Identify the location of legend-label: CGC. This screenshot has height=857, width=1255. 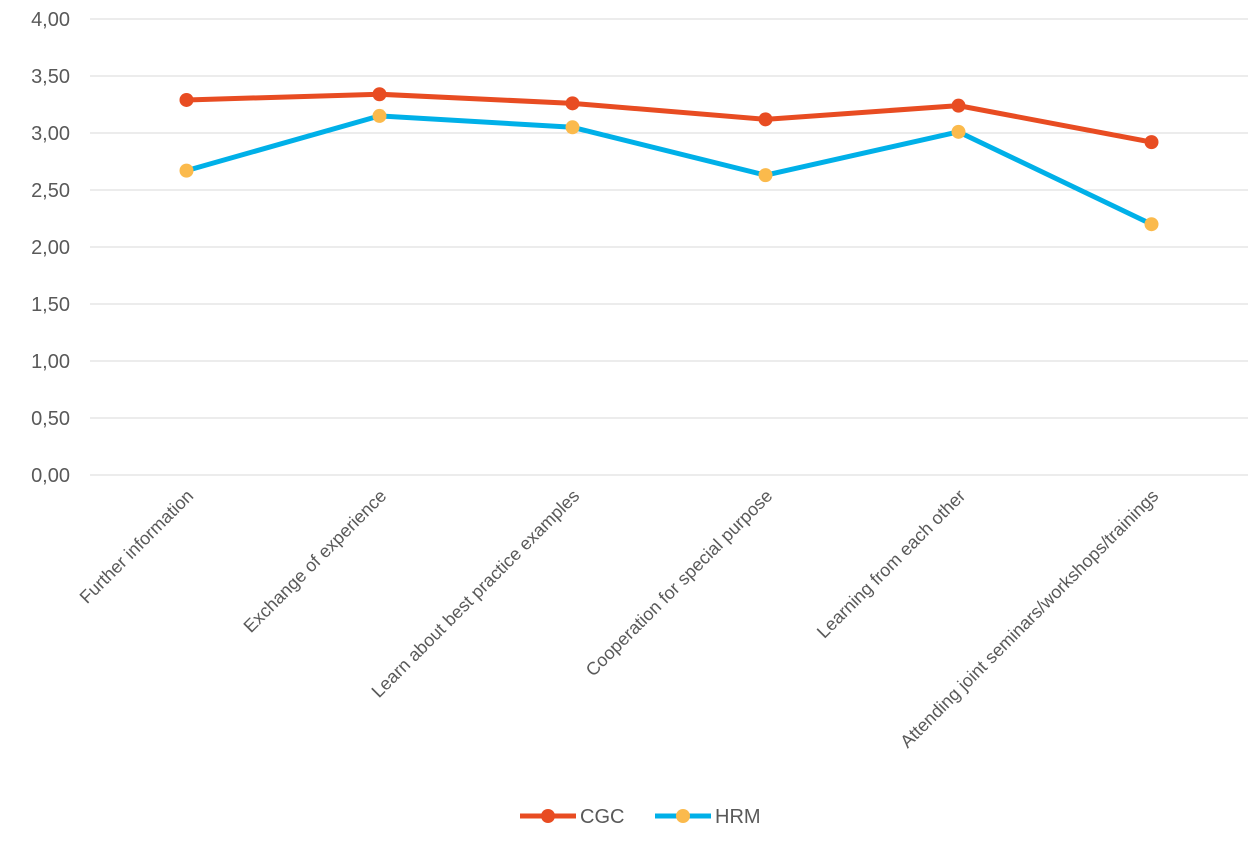
(602, 817).